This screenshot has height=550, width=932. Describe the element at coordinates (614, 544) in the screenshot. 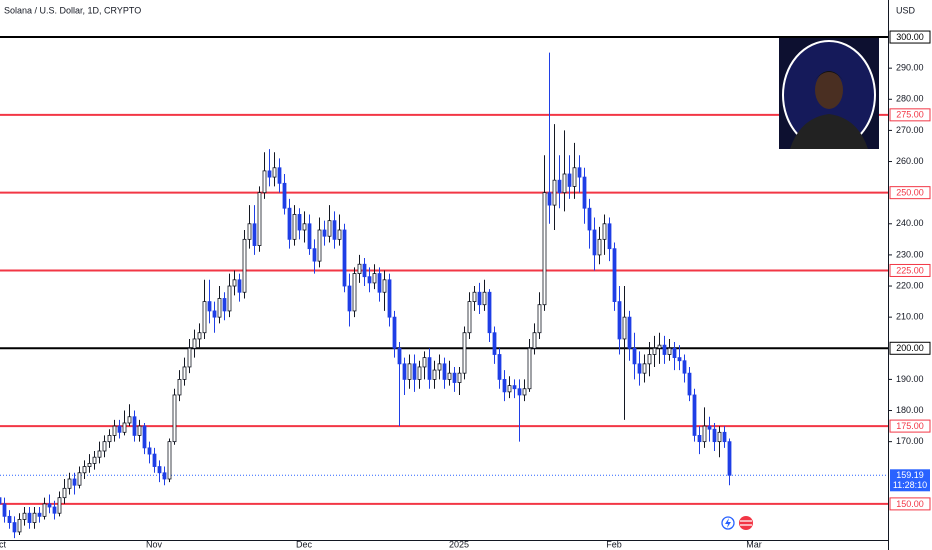

I see `x-tick-label: Feb` at that location.